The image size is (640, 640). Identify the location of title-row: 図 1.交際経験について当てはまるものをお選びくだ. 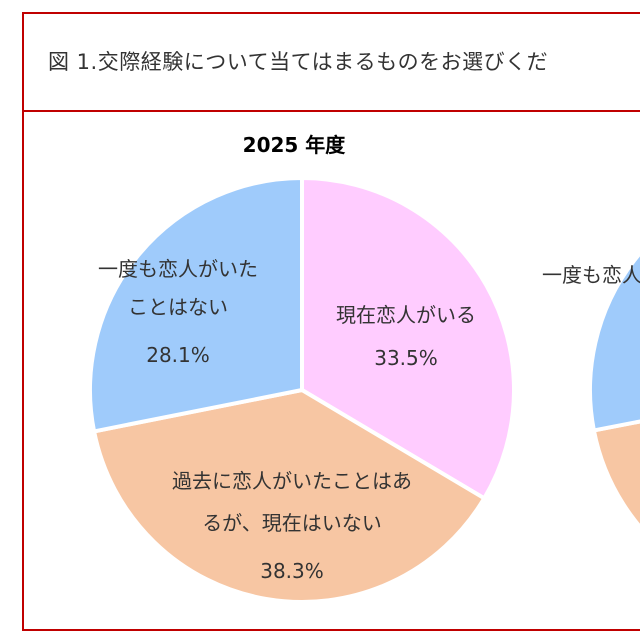
(332, 63).